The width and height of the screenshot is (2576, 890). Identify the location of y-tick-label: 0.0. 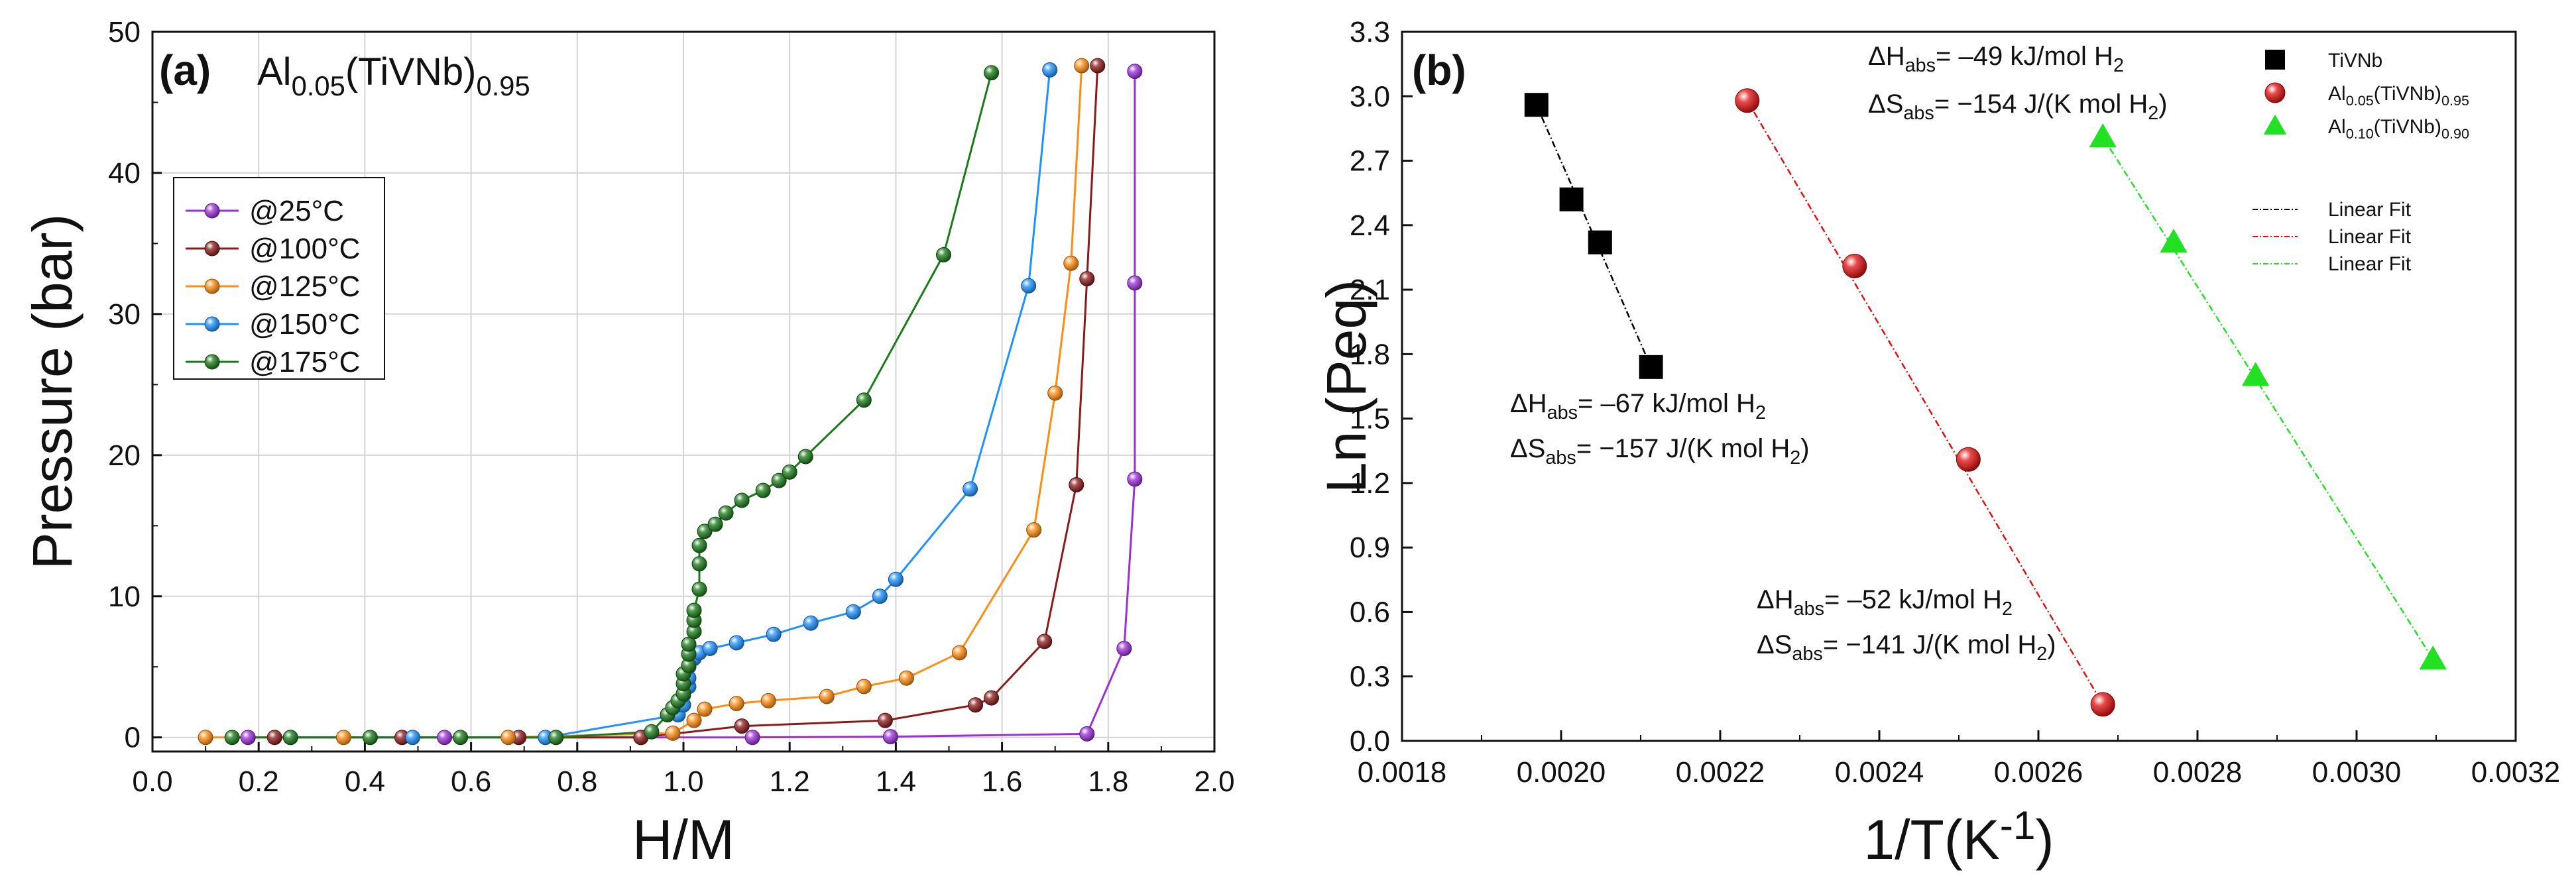
(1370, 741).